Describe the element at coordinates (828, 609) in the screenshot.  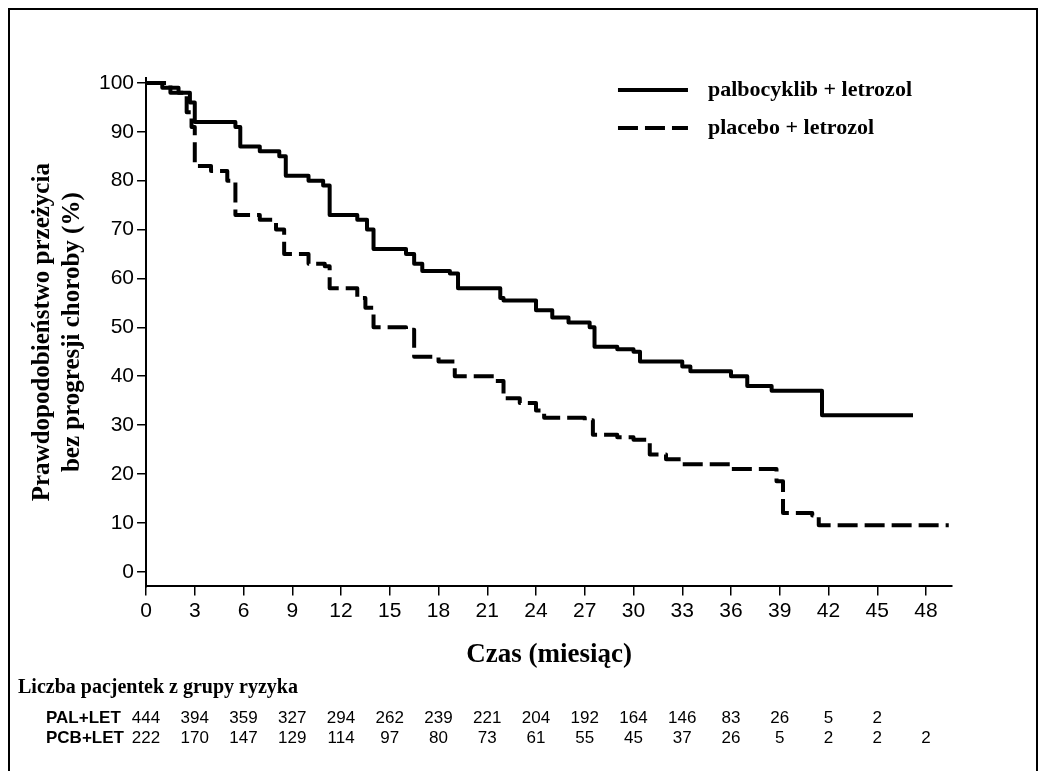
I see `x-tick-label: 42` at that location.